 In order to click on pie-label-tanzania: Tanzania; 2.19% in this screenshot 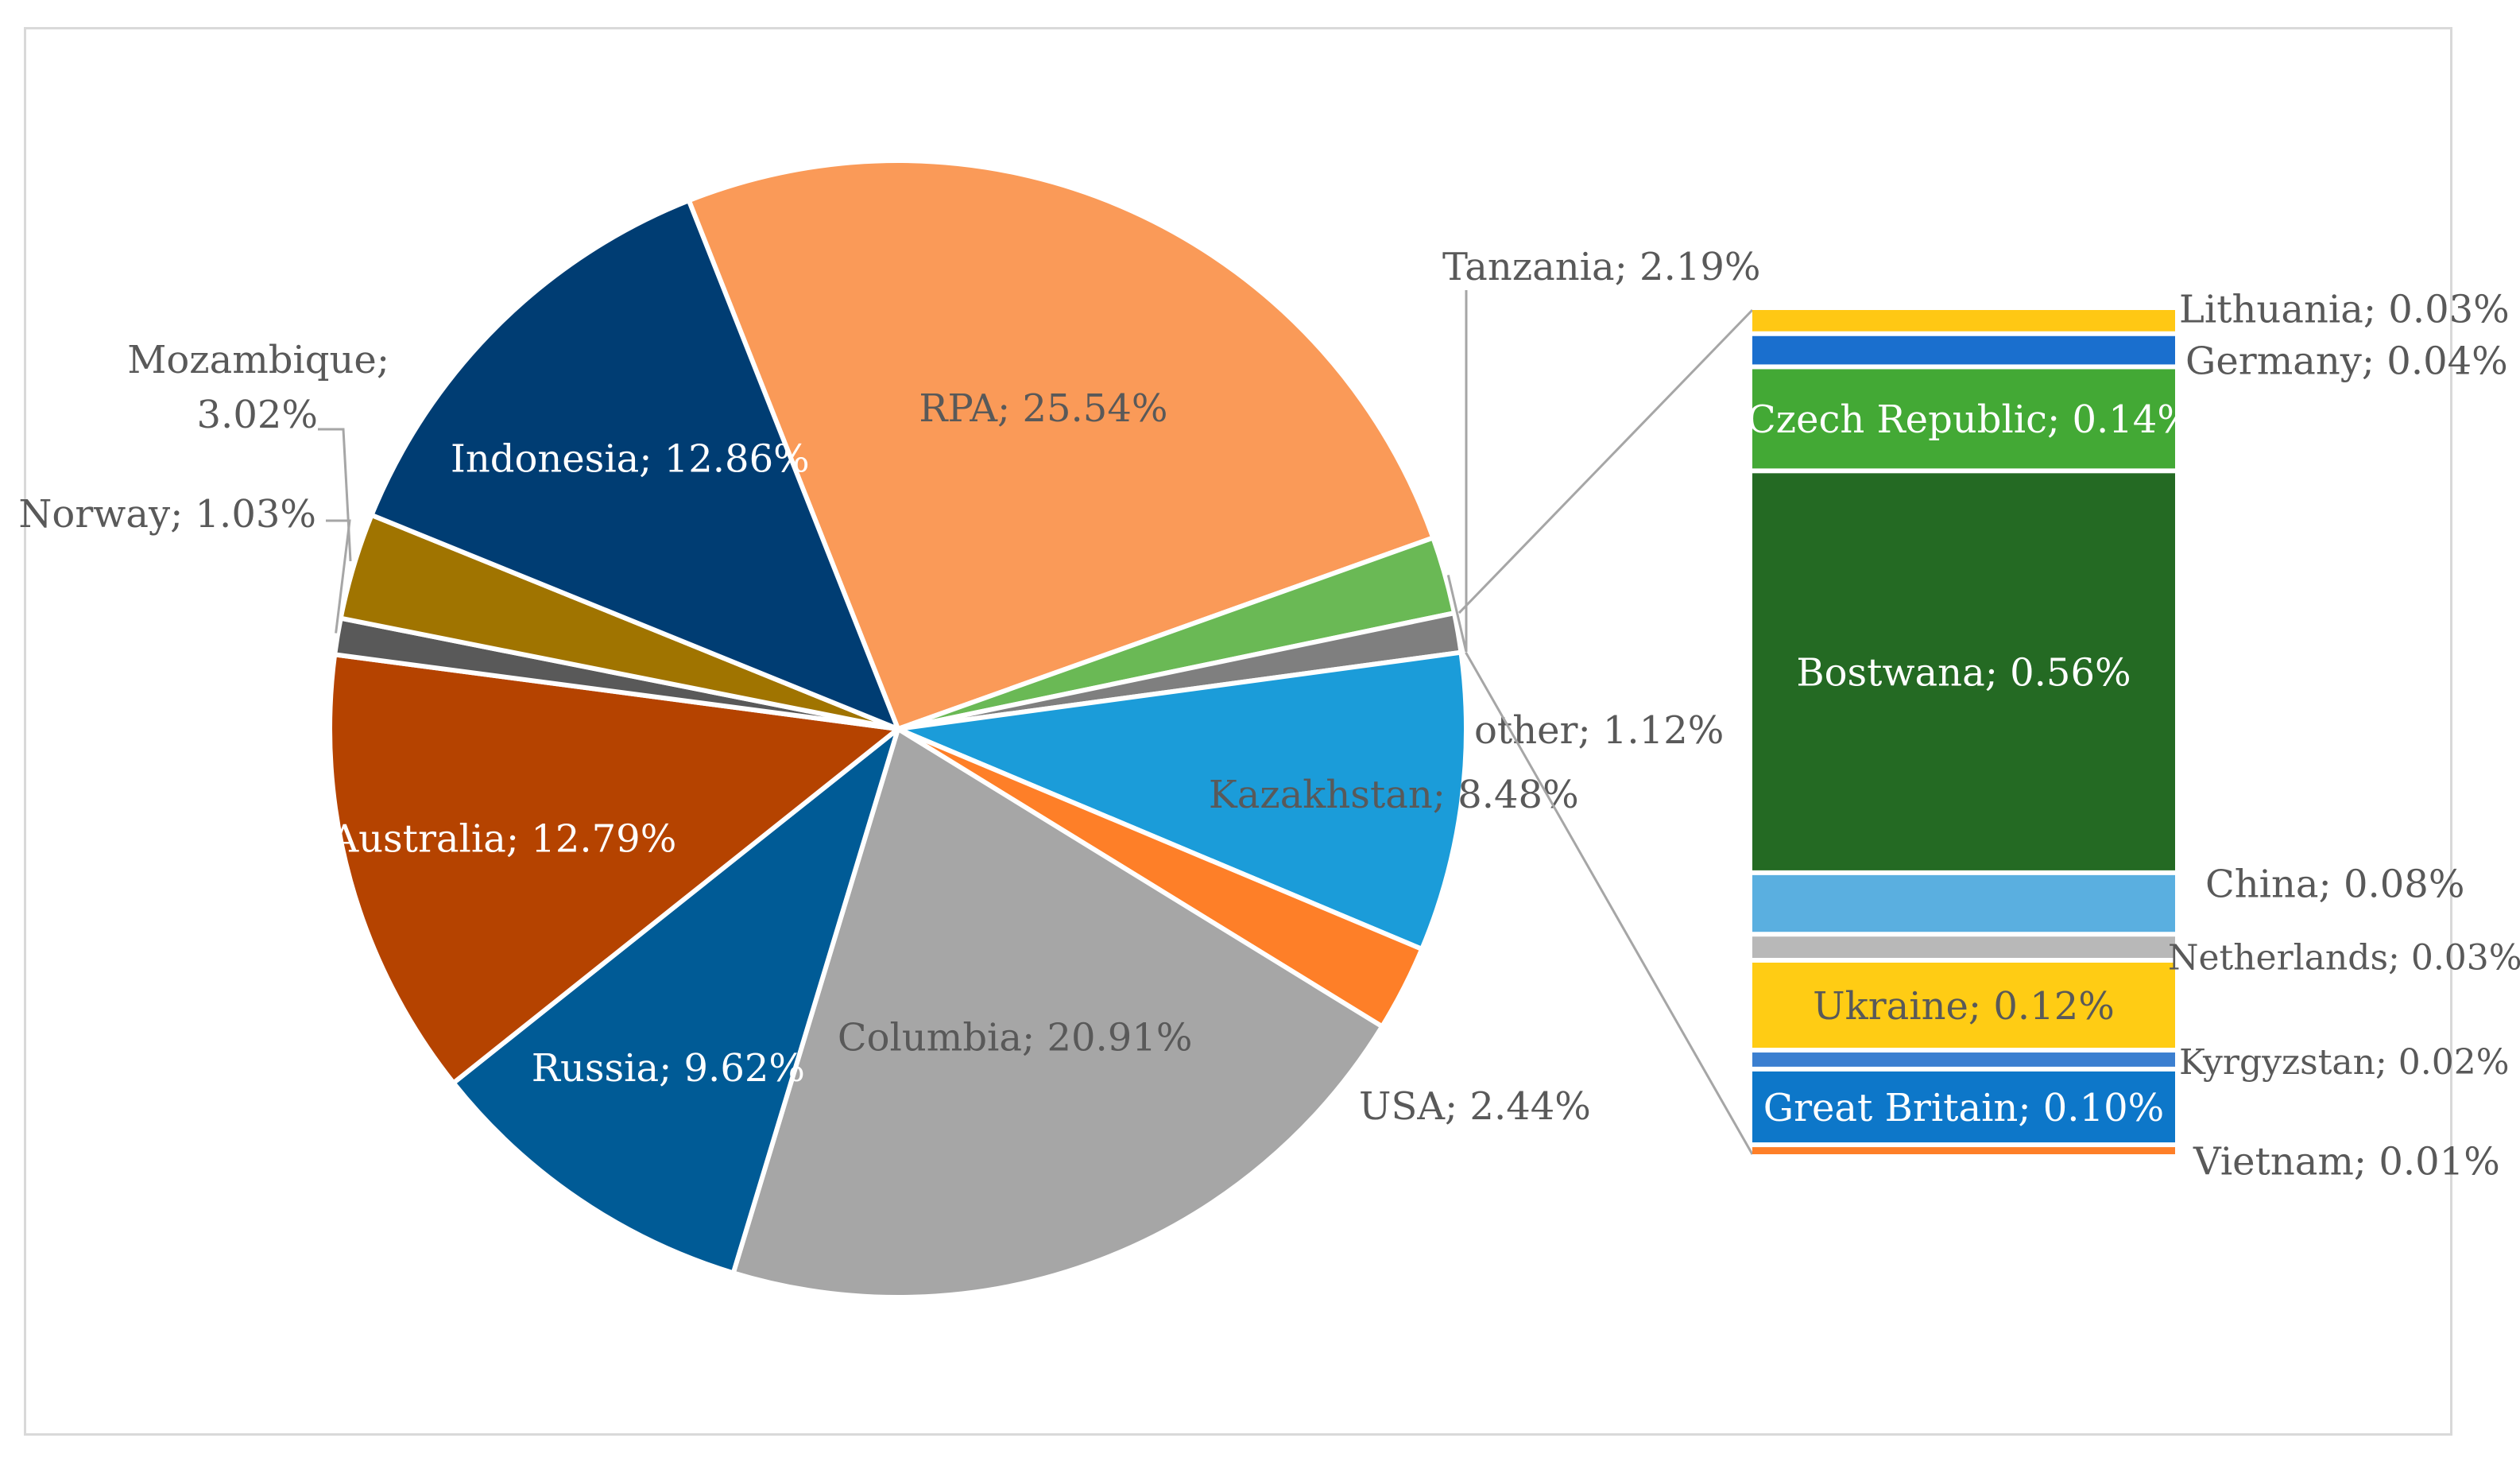, I will do `click(1601, 267)`.